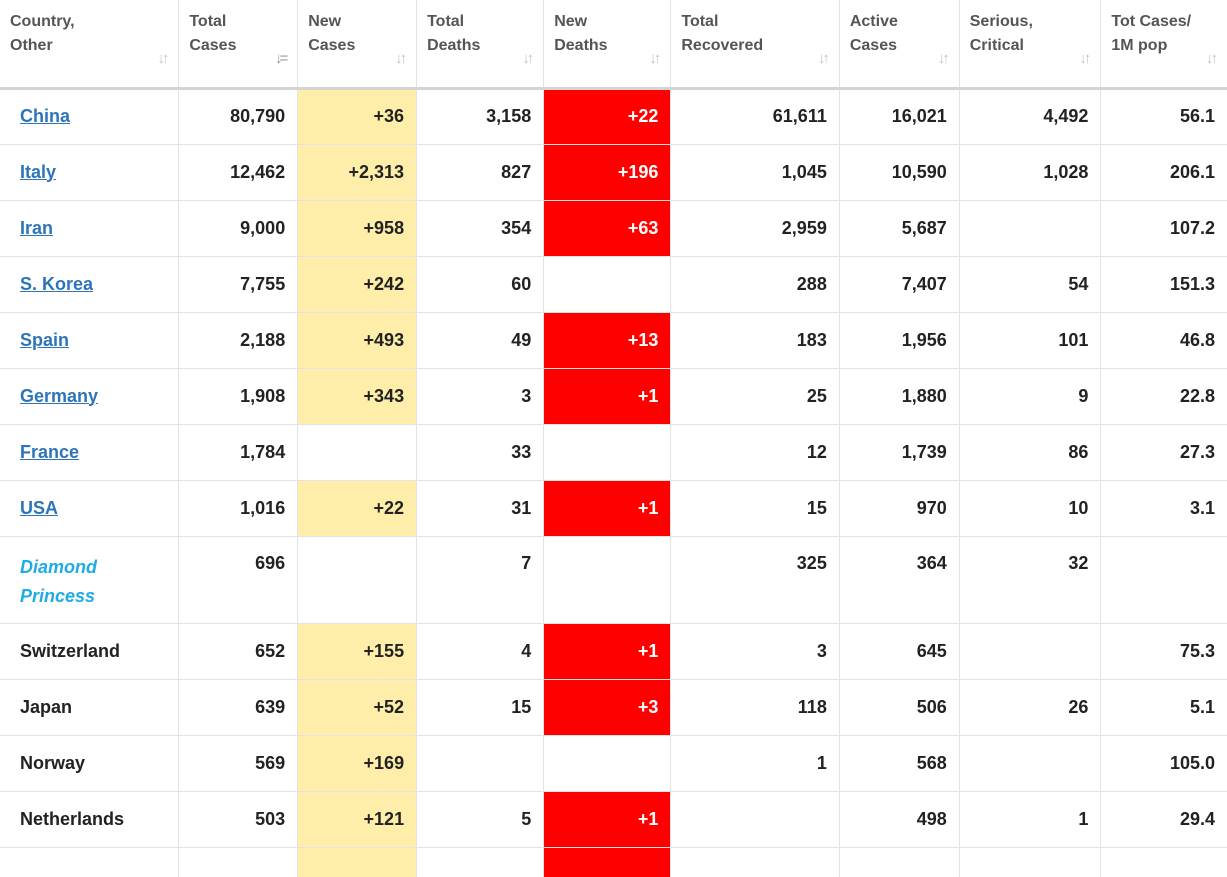 The width and height of the screenshot is (1227, 877). I want to click on cases-per-million-cell: 22.8, so click(1163, 395).